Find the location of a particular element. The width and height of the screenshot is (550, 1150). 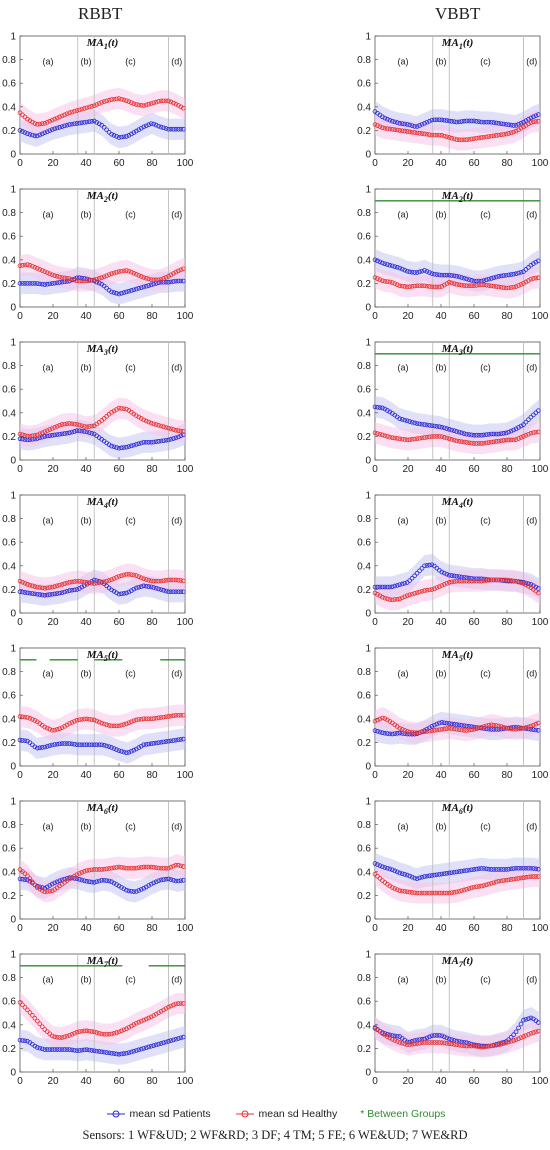

series-patients is located at coordinates (101, 587).